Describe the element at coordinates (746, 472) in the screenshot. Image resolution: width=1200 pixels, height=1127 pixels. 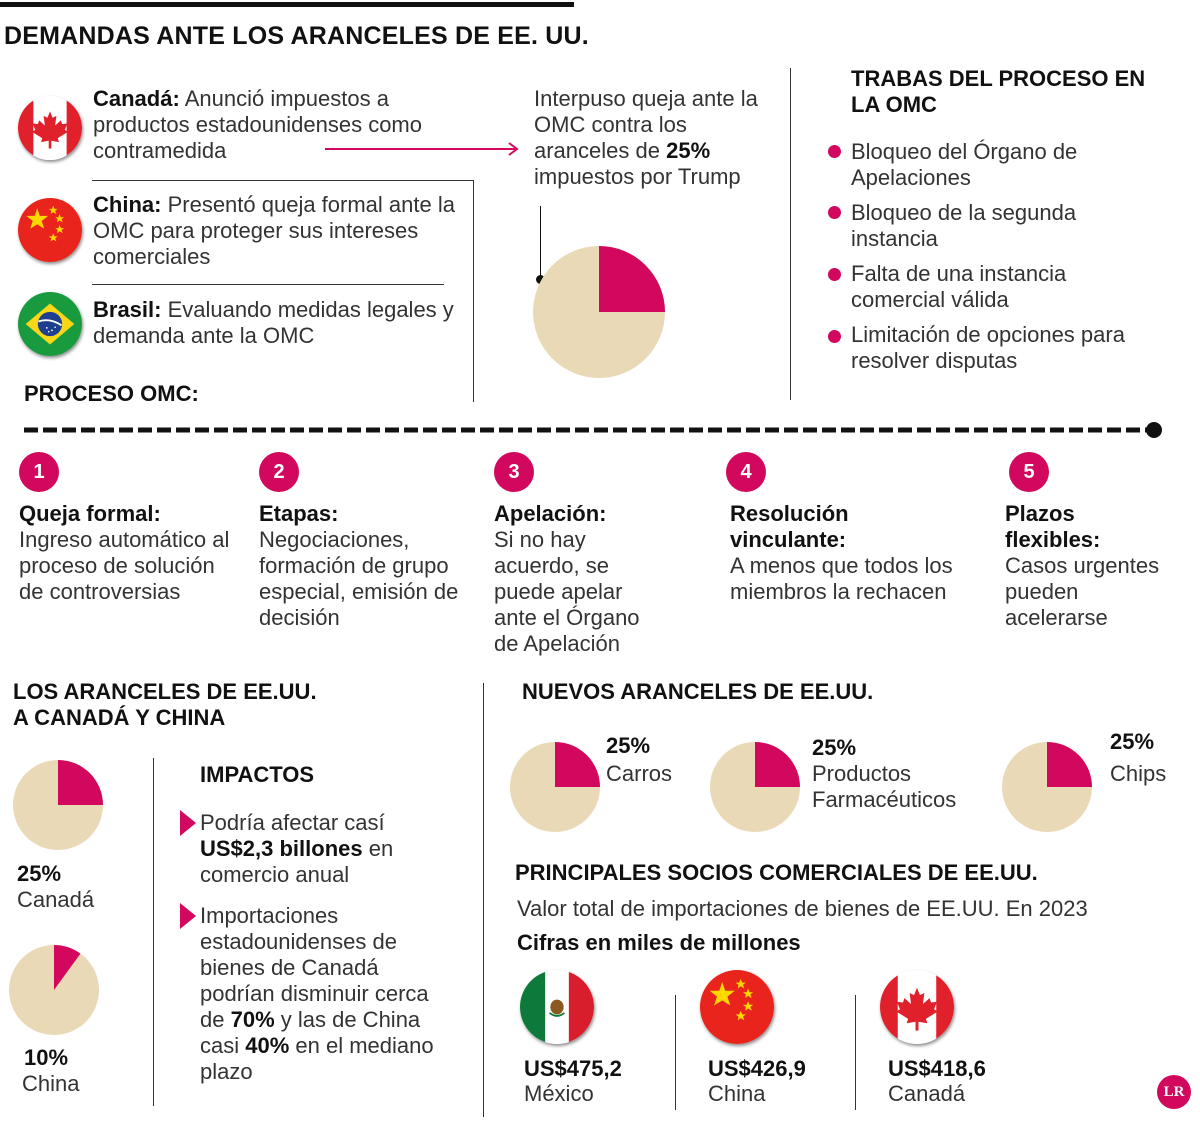
I see `step-number: 4` at that location.